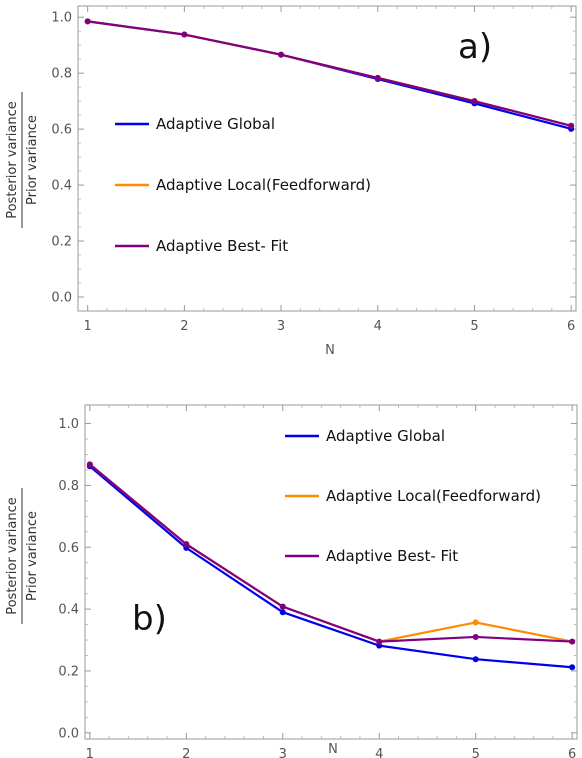 This screenshot has width=582, height=758. Describe the element at coordinates (475, 47) in the screenshot. I see `panel-label: a)` at that location.